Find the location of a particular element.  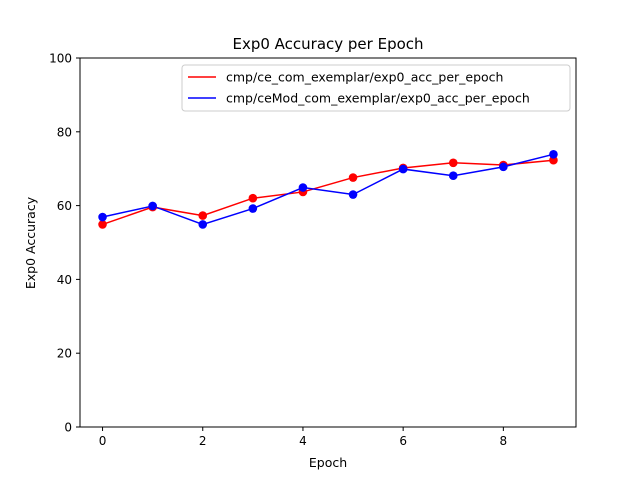

x-tick-label: 8 is located at coordinates (504, 441).